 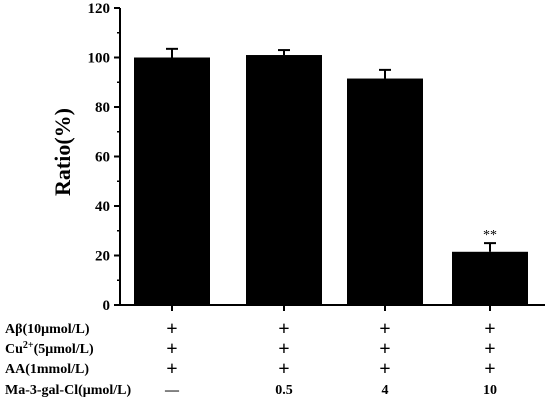 I want to click on condition-value: 0.5, so click(x=284, y=390).